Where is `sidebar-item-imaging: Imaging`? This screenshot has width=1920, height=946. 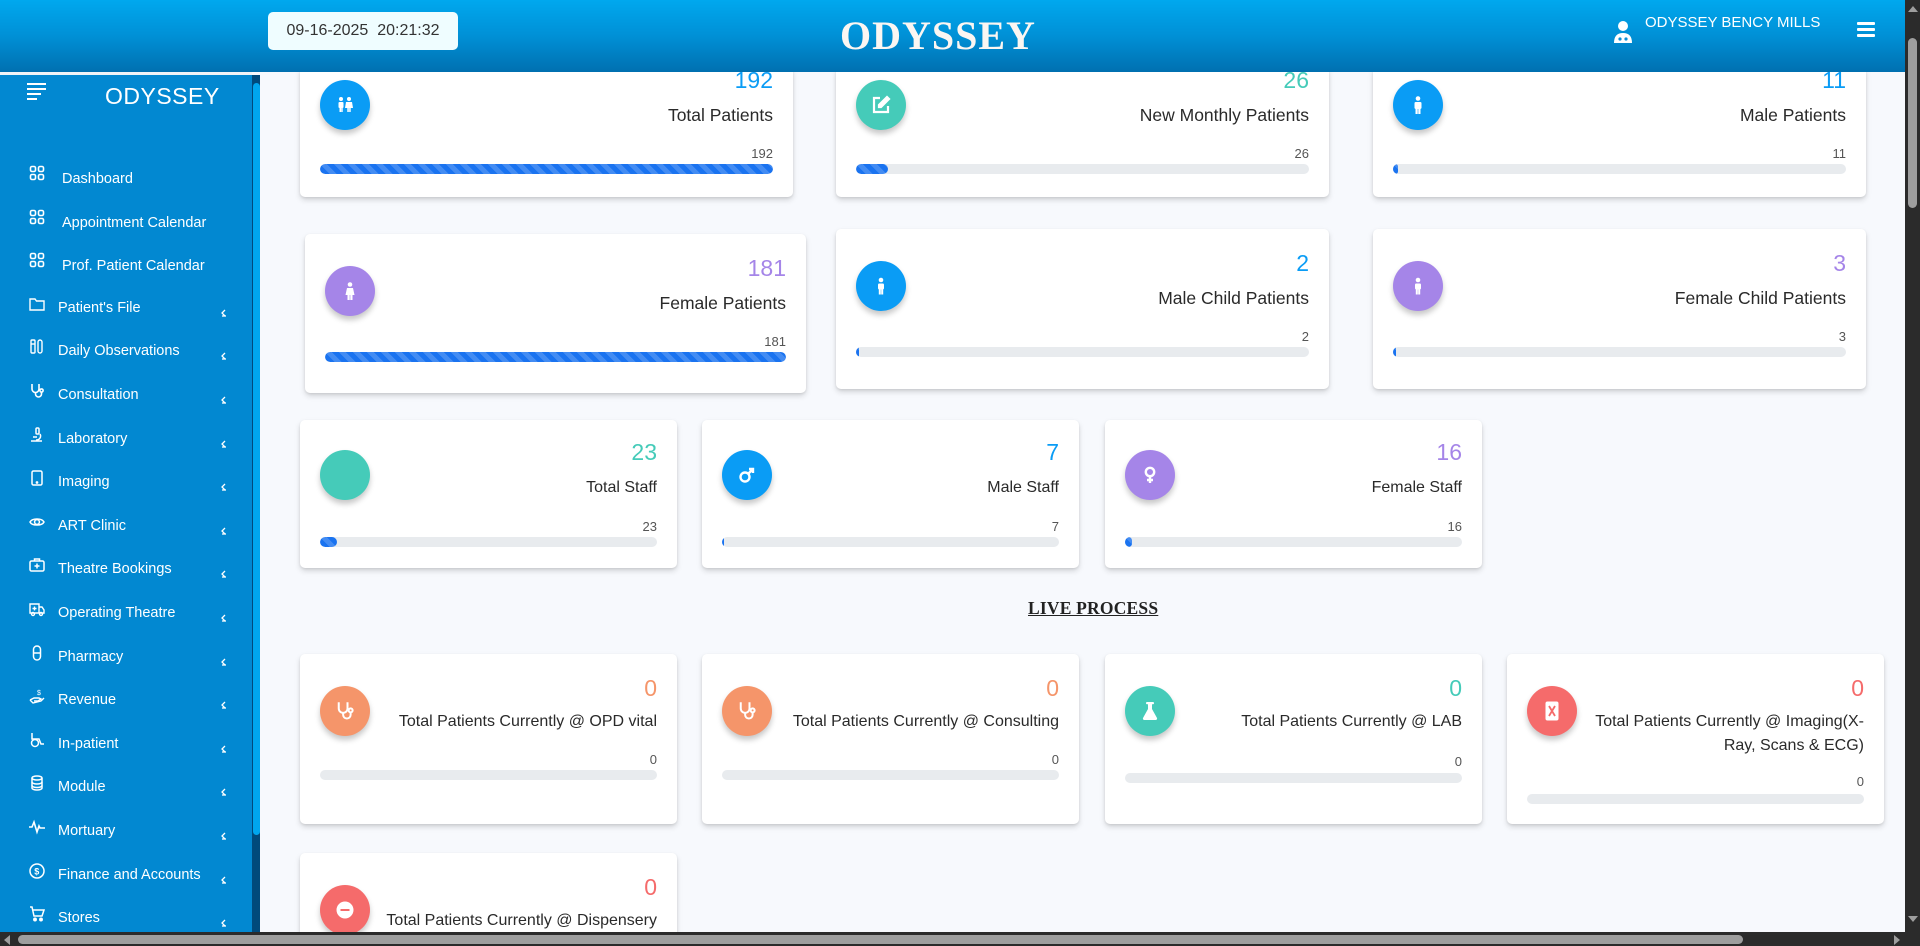 sidebar-item-imaging: Imaging is located at coordinates (126, 492).